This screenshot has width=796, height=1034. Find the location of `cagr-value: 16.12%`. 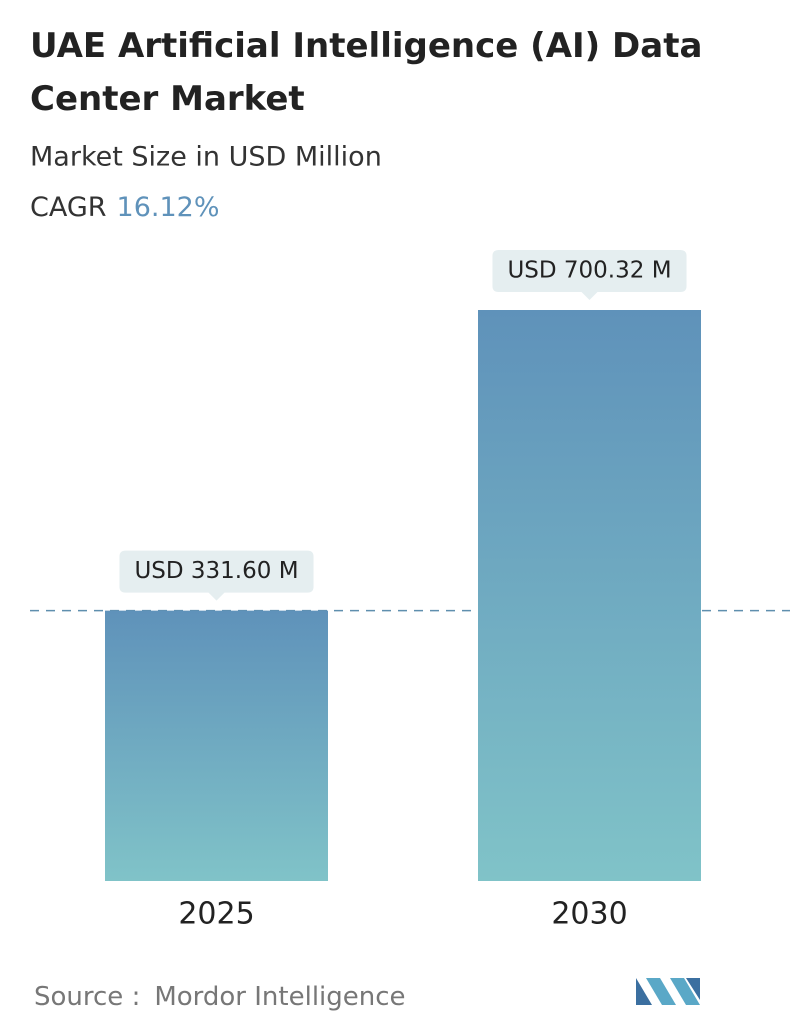

cagr-value: 16.12% is located at coordinates (168, 207).